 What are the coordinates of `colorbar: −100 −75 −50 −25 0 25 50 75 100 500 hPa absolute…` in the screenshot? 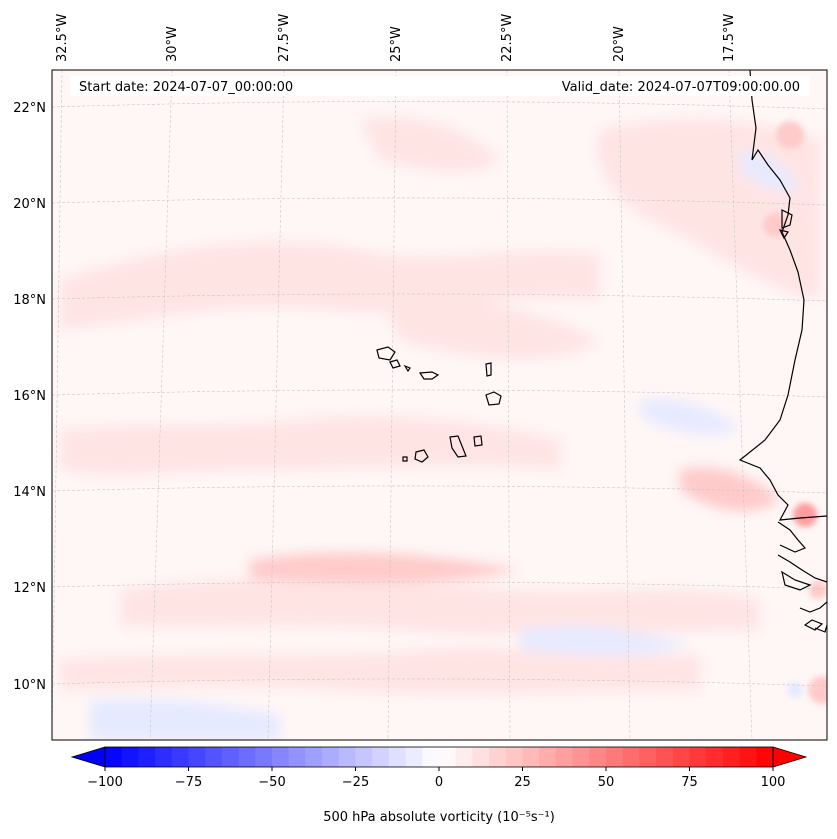 It's located at (439, 785).